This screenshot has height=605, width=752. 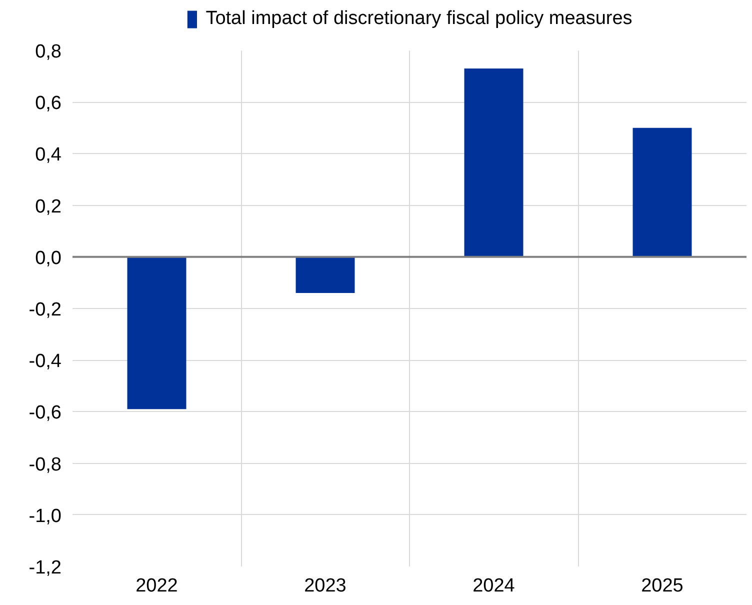 What do you see at coordinates (48, 52) in the screenshot?
I see `y-tick-label: 0,8` at bounding box center [48, 52].